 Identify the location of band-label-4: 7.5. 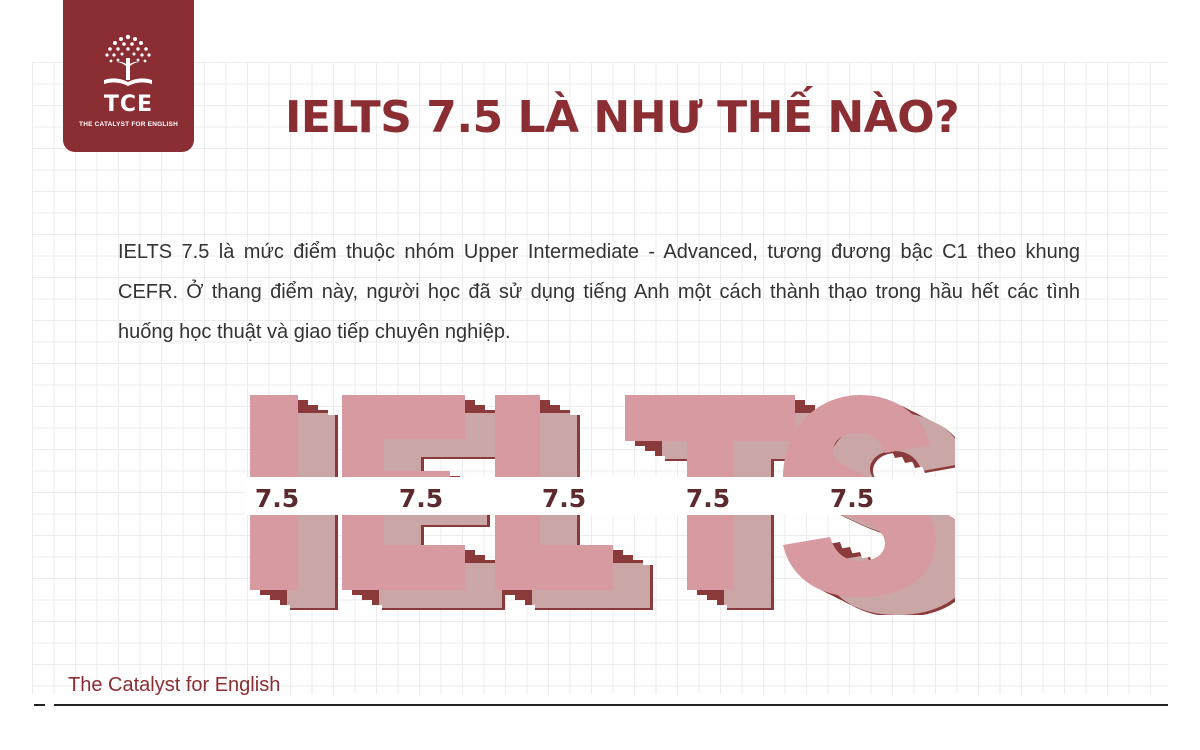
(708, 498).